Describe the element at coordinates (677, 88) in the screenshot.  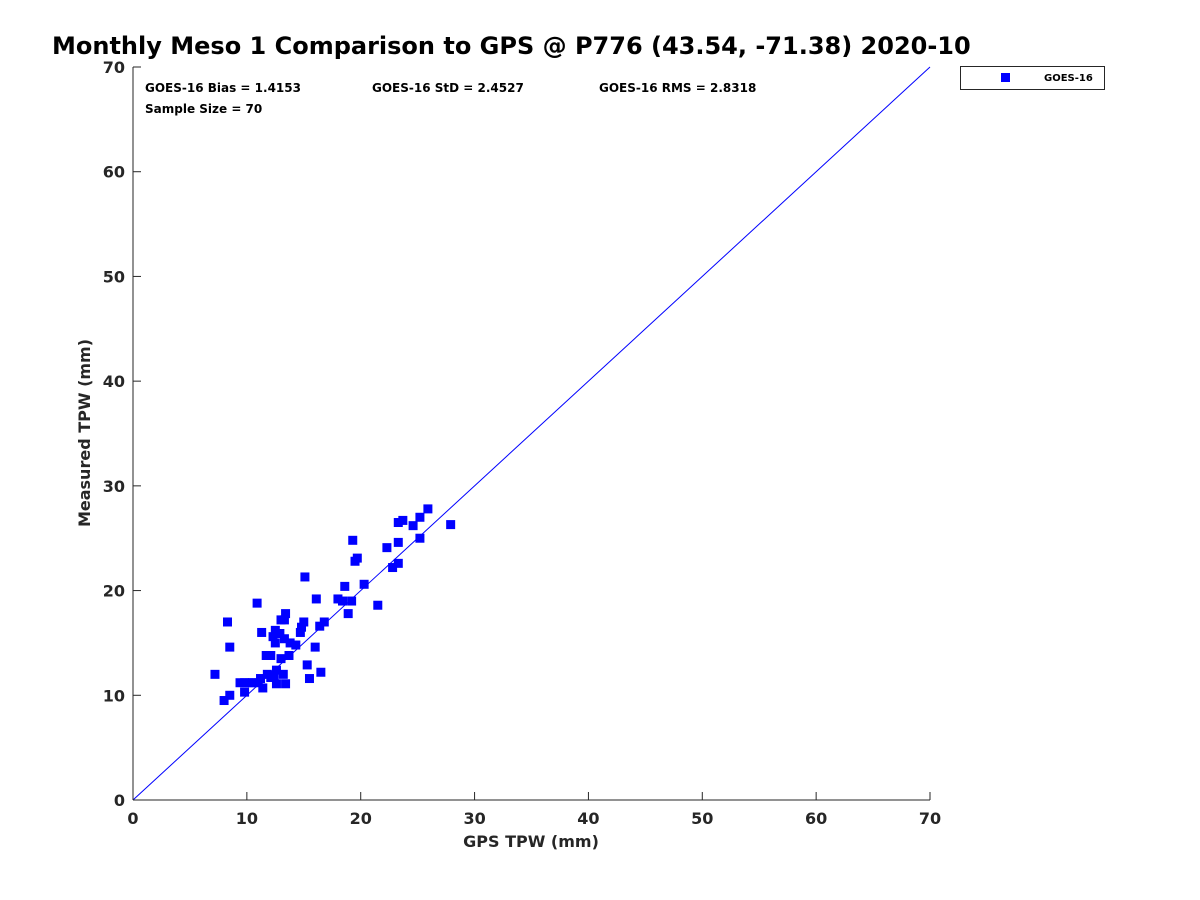
I see `rms-annotation: GOES-16 RMS = 2.8318` at that location.